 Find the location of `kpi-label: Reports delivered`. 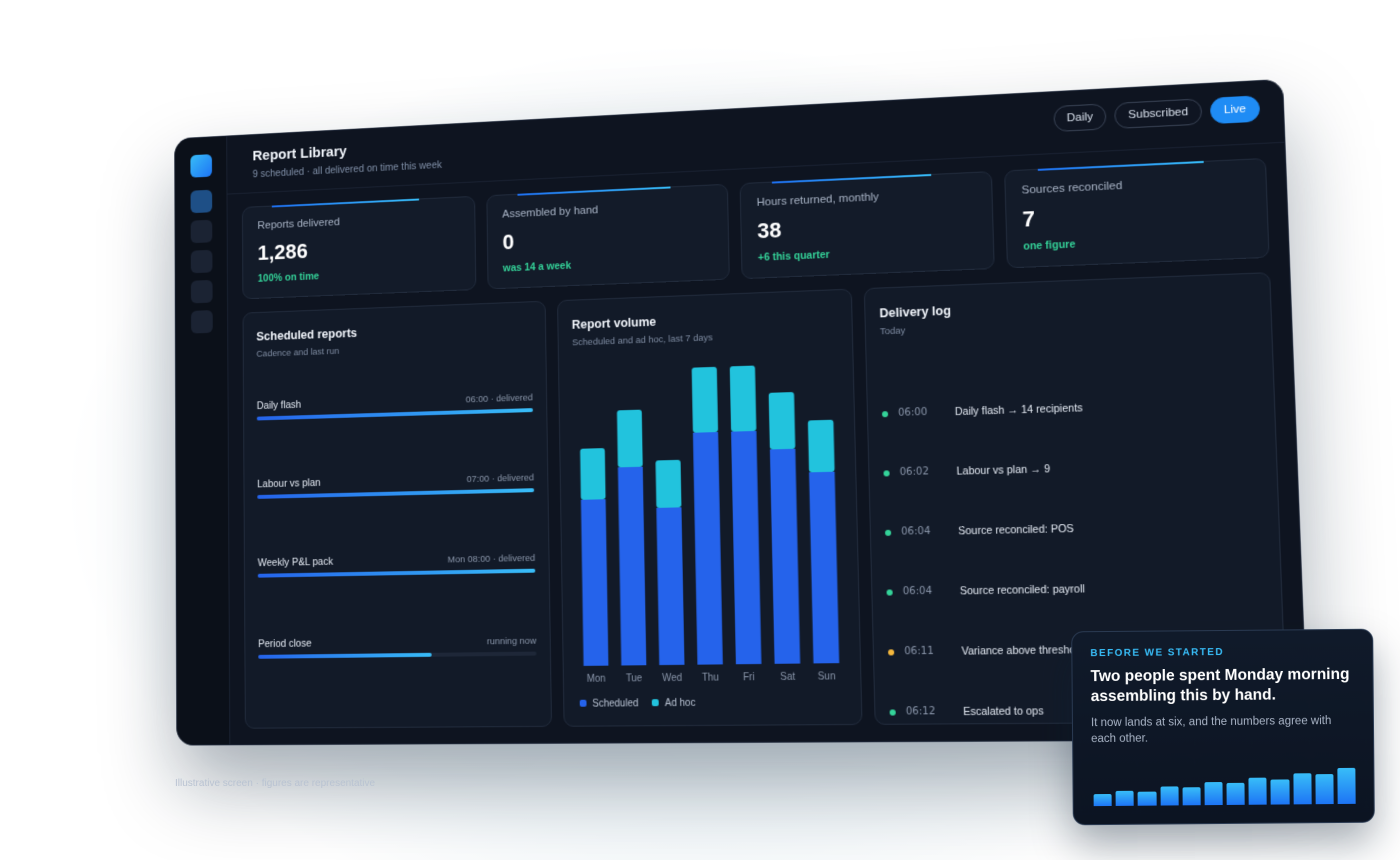

kpi-label: Reports delivered is located at coordinates (298, 224).